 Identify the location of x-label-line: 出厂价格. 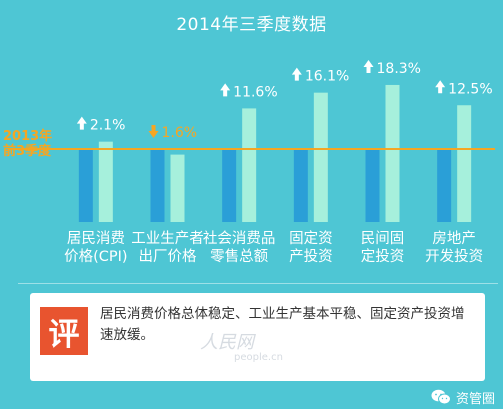
(167, 257).